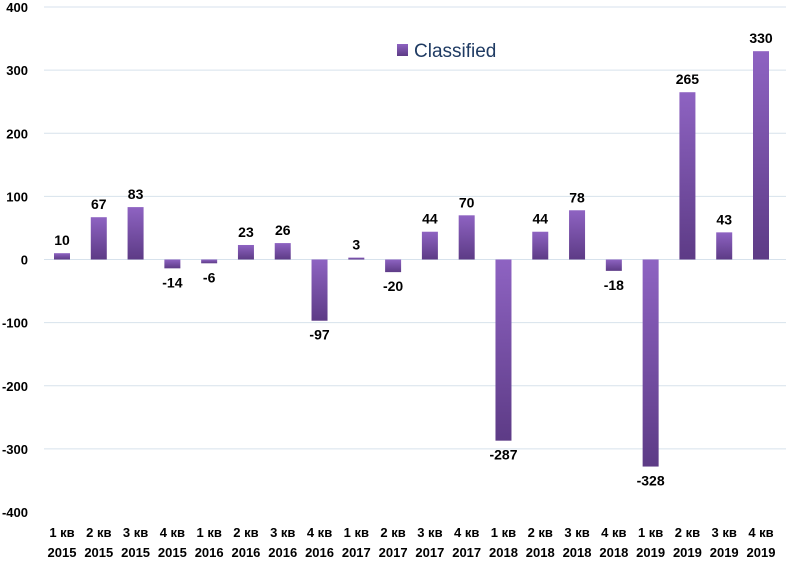 The image size is (786, 563). What do you see at coordinates (688, 79) in the screenshot?
I see `data-label: 265` at bounding box center [688, 79].